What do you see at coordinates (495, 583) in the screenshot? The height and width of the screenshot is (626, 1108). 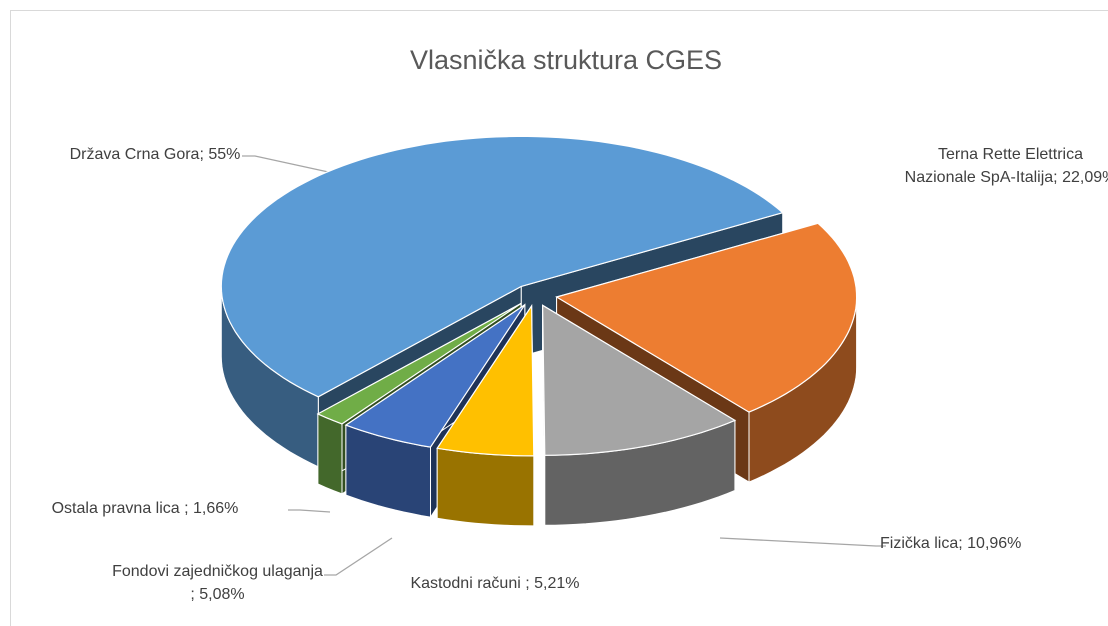 I see `data-label: Kastodni računi ; 5,21%` at bounding box center [495, 583].